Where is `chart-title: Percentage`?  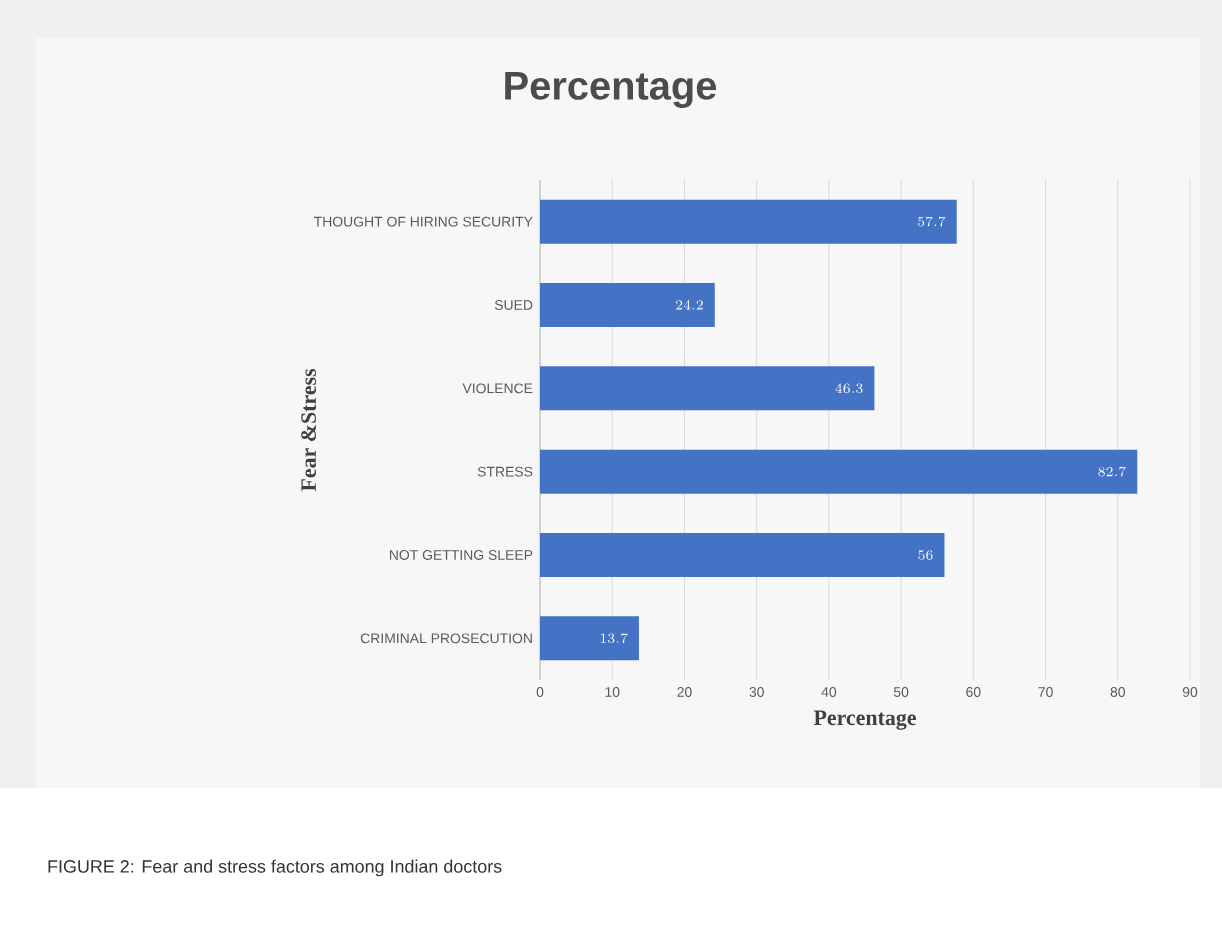
chart-title: Percentage is located at coordinates (611, 90).